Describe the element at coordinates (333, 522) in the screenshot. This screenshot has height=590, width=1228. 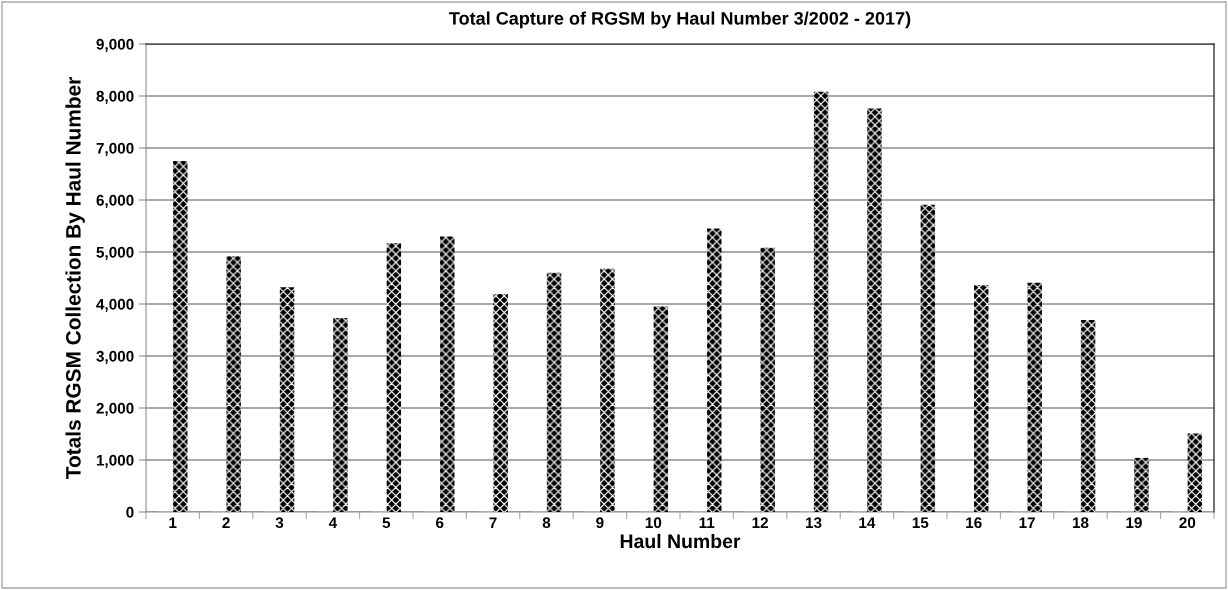
I see `x-tick-label: 4` at that location.